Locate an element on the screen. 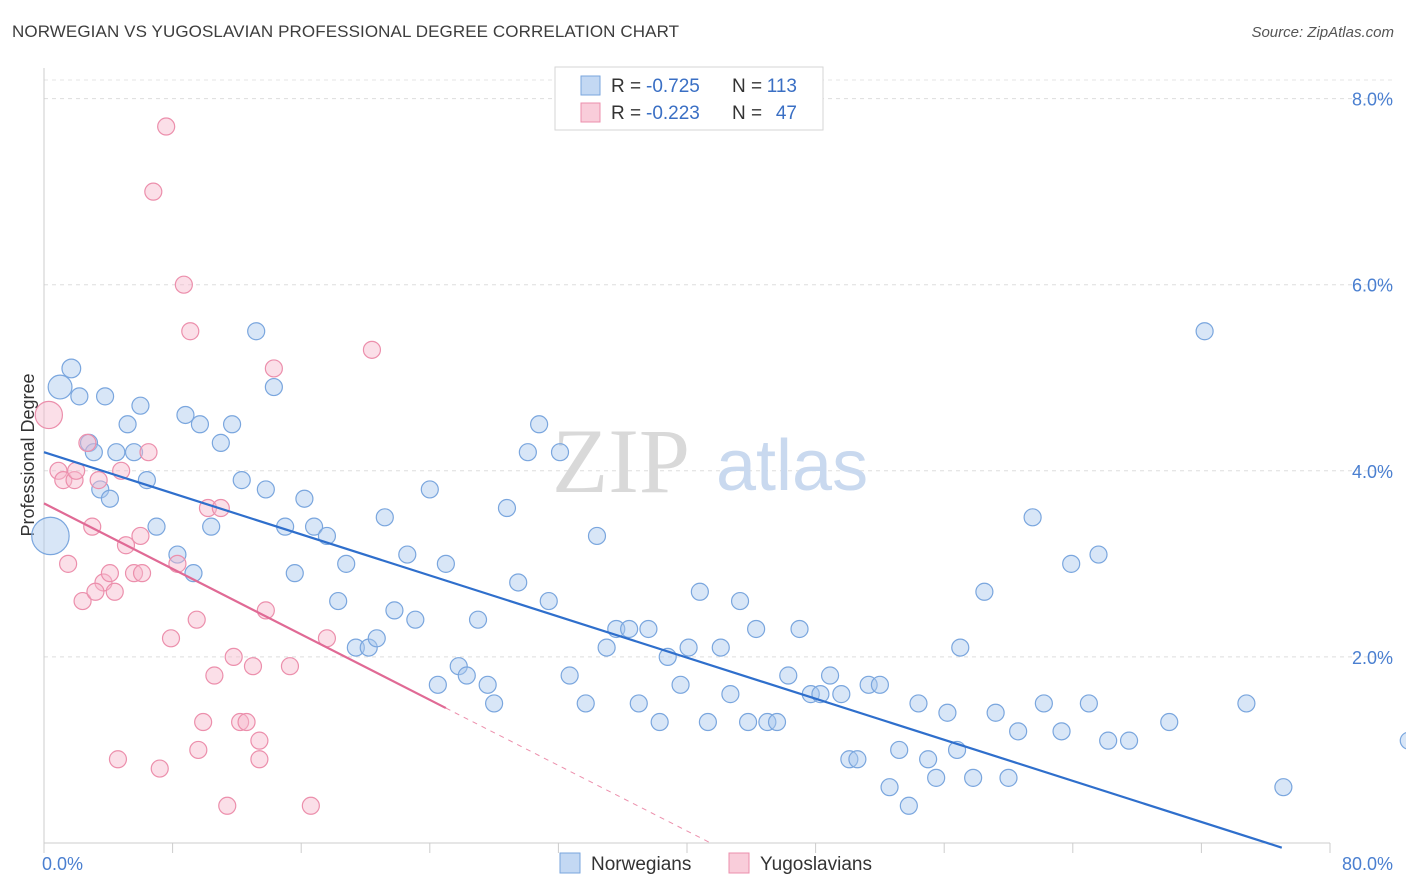 The width and height of the screenshot is (1406, 892). legend-r-value-0: -0.725 is located at coordinates (673, 86).